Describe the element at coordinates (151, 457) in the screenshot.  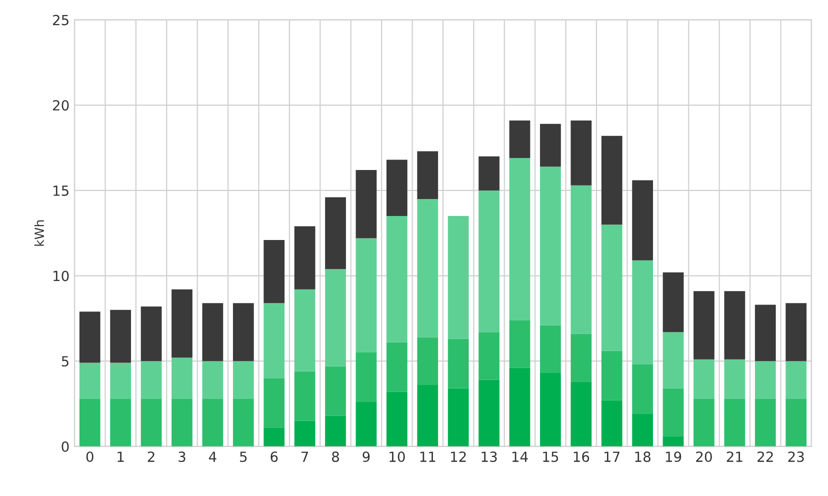
I see `x-tick-label: 2` at that location.